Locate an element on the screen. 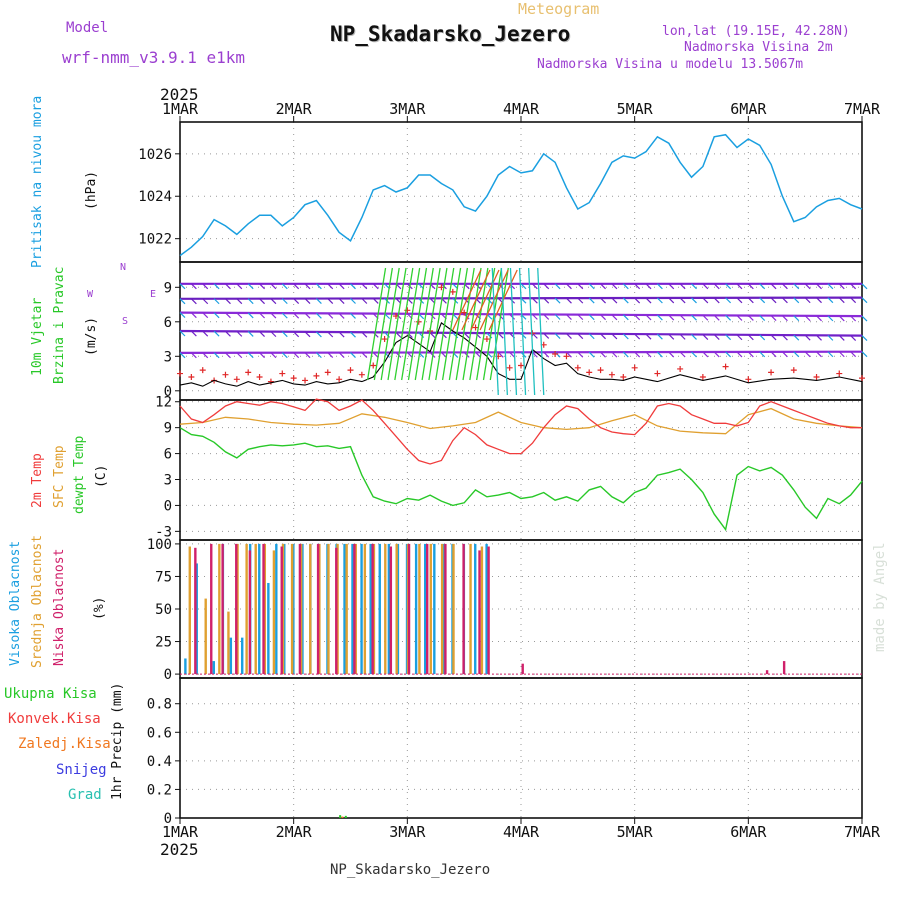 This screenshot has width=900, height=900. pressure-line is located at coordinates (521, 195).